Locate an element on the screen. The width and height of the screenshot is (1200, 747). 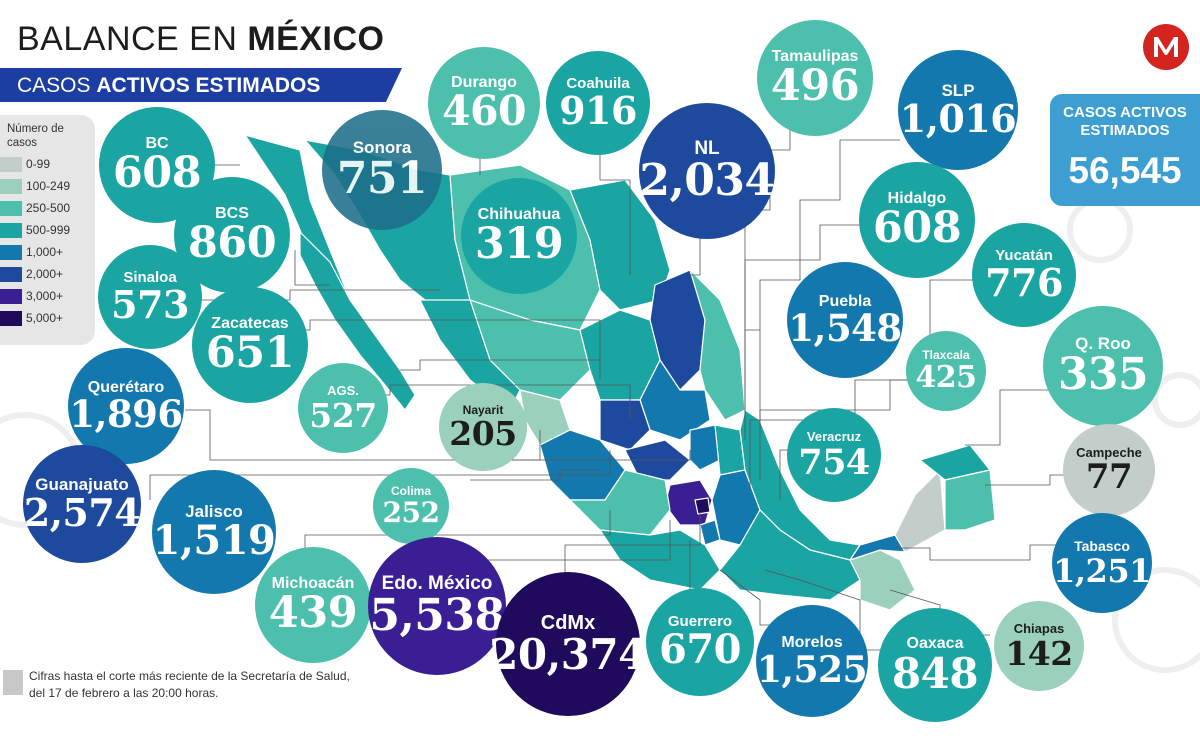
legend-label: 1,000+ is located at coordinates (45, 252).